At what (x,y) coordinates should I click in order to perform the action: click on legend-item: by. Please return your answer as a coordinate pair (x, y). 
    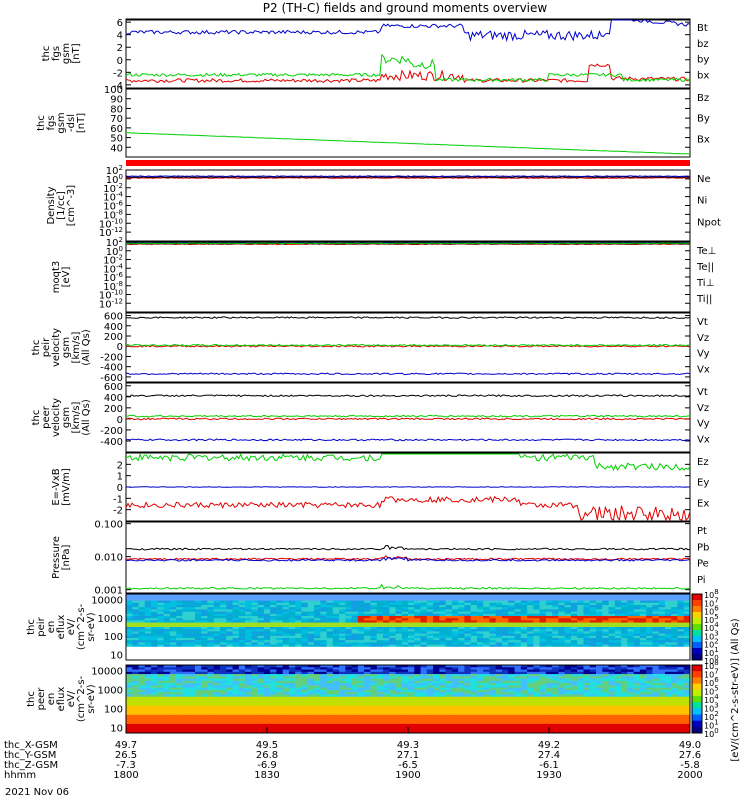
    Looking at the image, I should click on (703, 60).